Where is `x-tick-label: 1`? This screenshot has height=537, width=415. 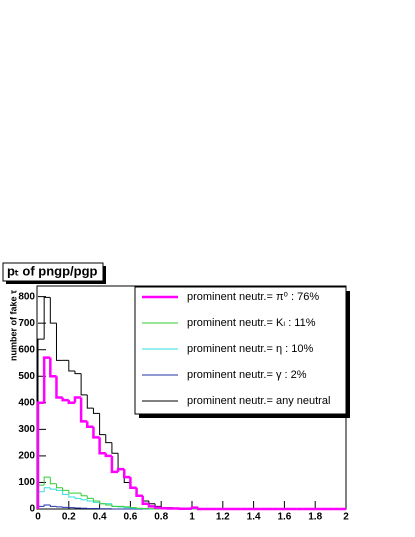 x-tick-label: 1 is located at coordinates (192, 517).